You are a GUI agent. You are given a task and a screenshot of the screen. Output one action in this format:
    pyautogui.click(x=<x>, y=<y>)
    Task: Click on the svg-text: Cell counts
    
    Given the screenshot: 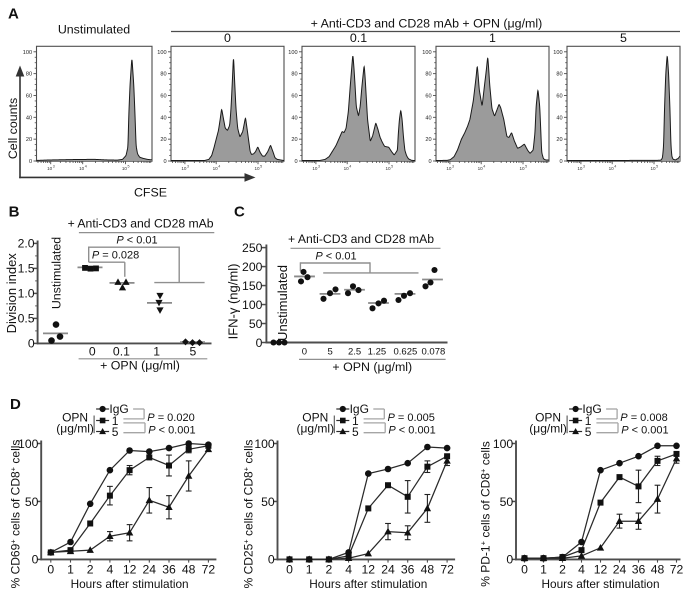 What is the action you would take?
    pyautogui.click(x=13, y=128)
    